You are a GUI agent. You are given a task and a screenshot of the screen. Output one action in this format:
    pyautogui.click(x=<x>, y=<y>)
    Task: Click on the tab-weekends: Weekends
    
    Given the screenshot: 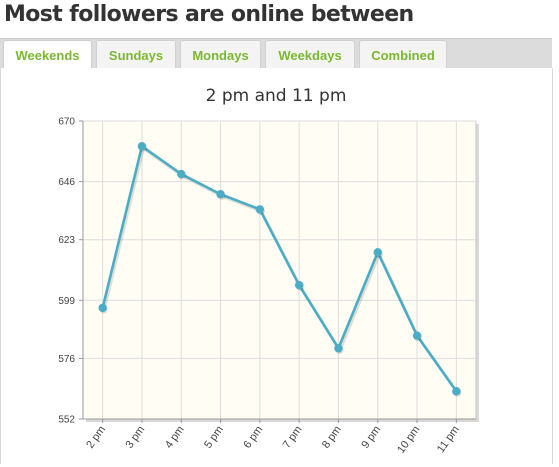 What is the action you would take?
    pyautogui.click(x=47, y=54)
    